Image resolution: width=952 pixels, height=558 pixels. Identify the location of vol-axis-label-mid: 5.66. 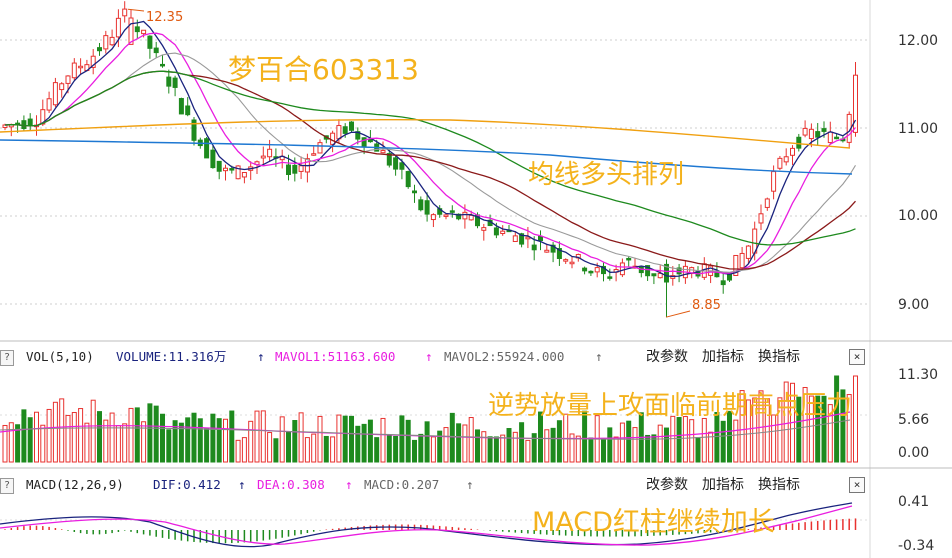
(914, 420).